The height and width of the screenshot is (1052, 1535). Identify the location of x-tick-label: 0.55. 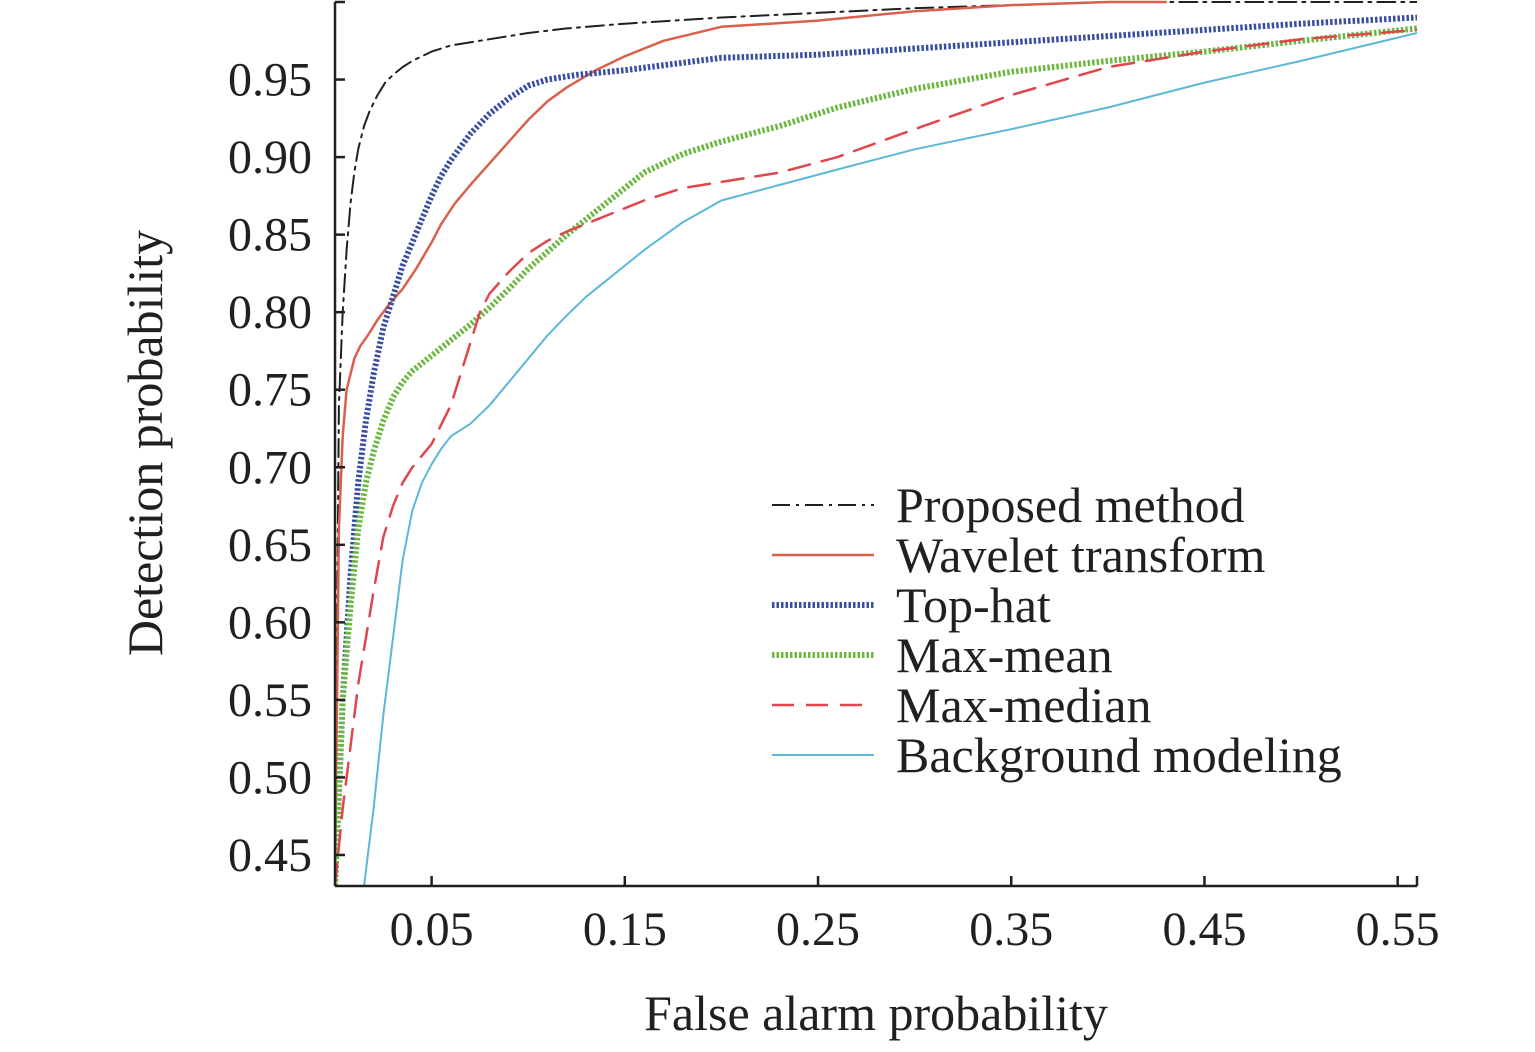
(1398, 929).